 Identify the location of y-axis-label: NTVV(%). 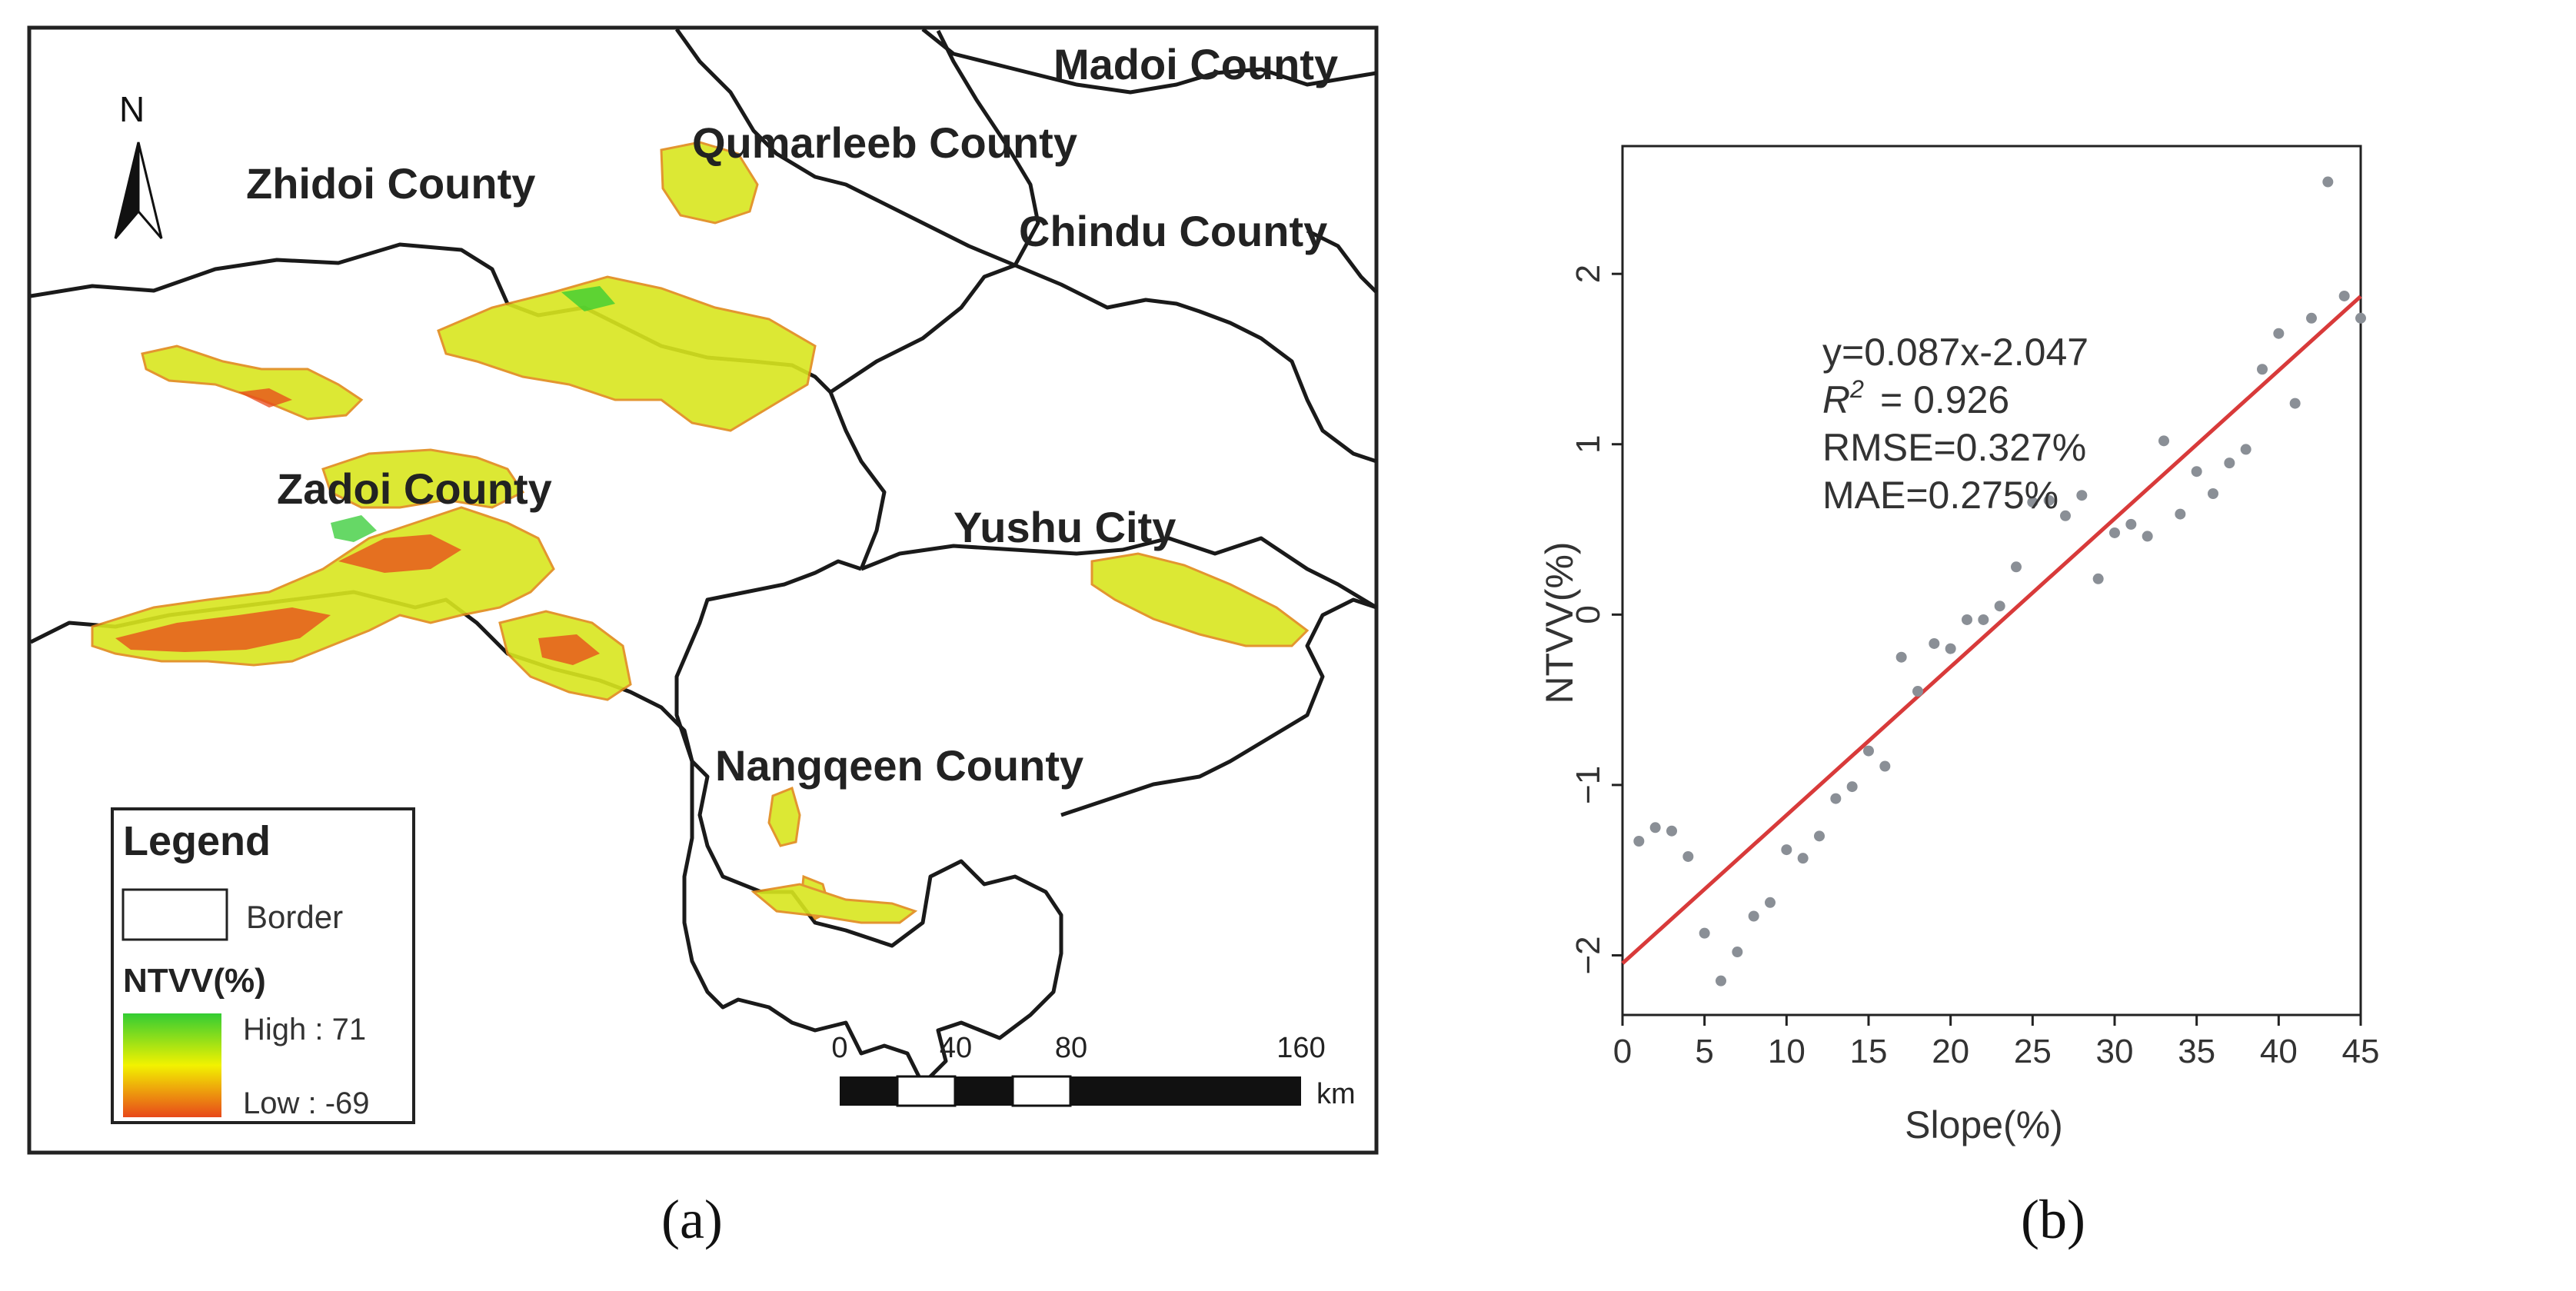
(1560, 622).